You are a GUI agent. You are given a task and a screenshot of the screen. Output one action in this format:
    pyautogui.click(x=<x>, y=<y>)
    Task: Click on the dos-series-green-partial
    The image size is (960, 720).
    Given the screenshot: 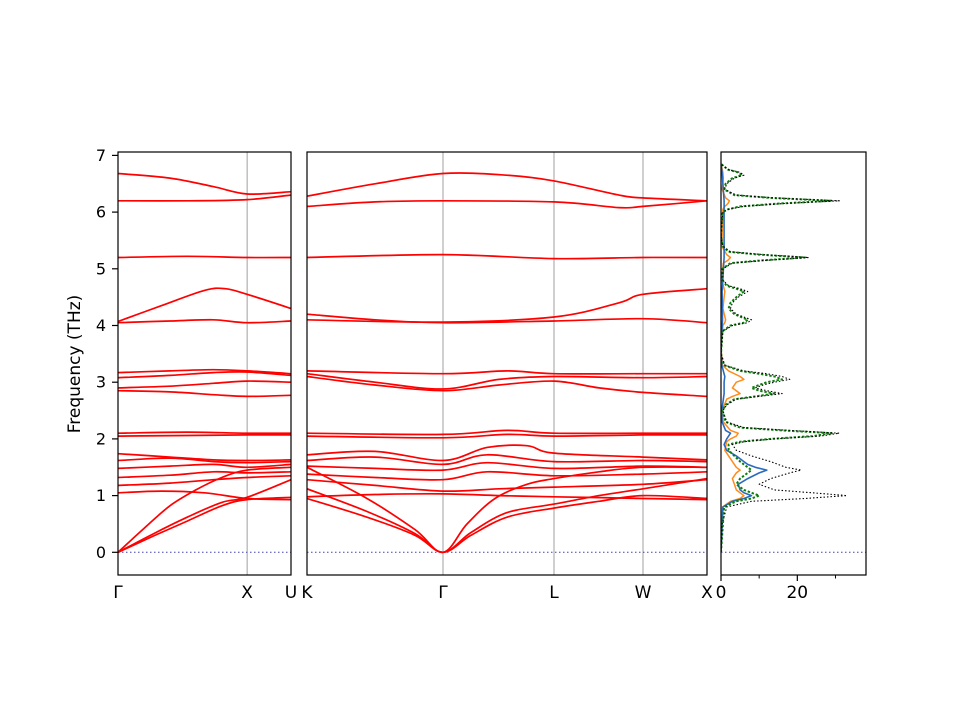 What is the action you would take?
    pyautogui.click(x=777, y=358)
    